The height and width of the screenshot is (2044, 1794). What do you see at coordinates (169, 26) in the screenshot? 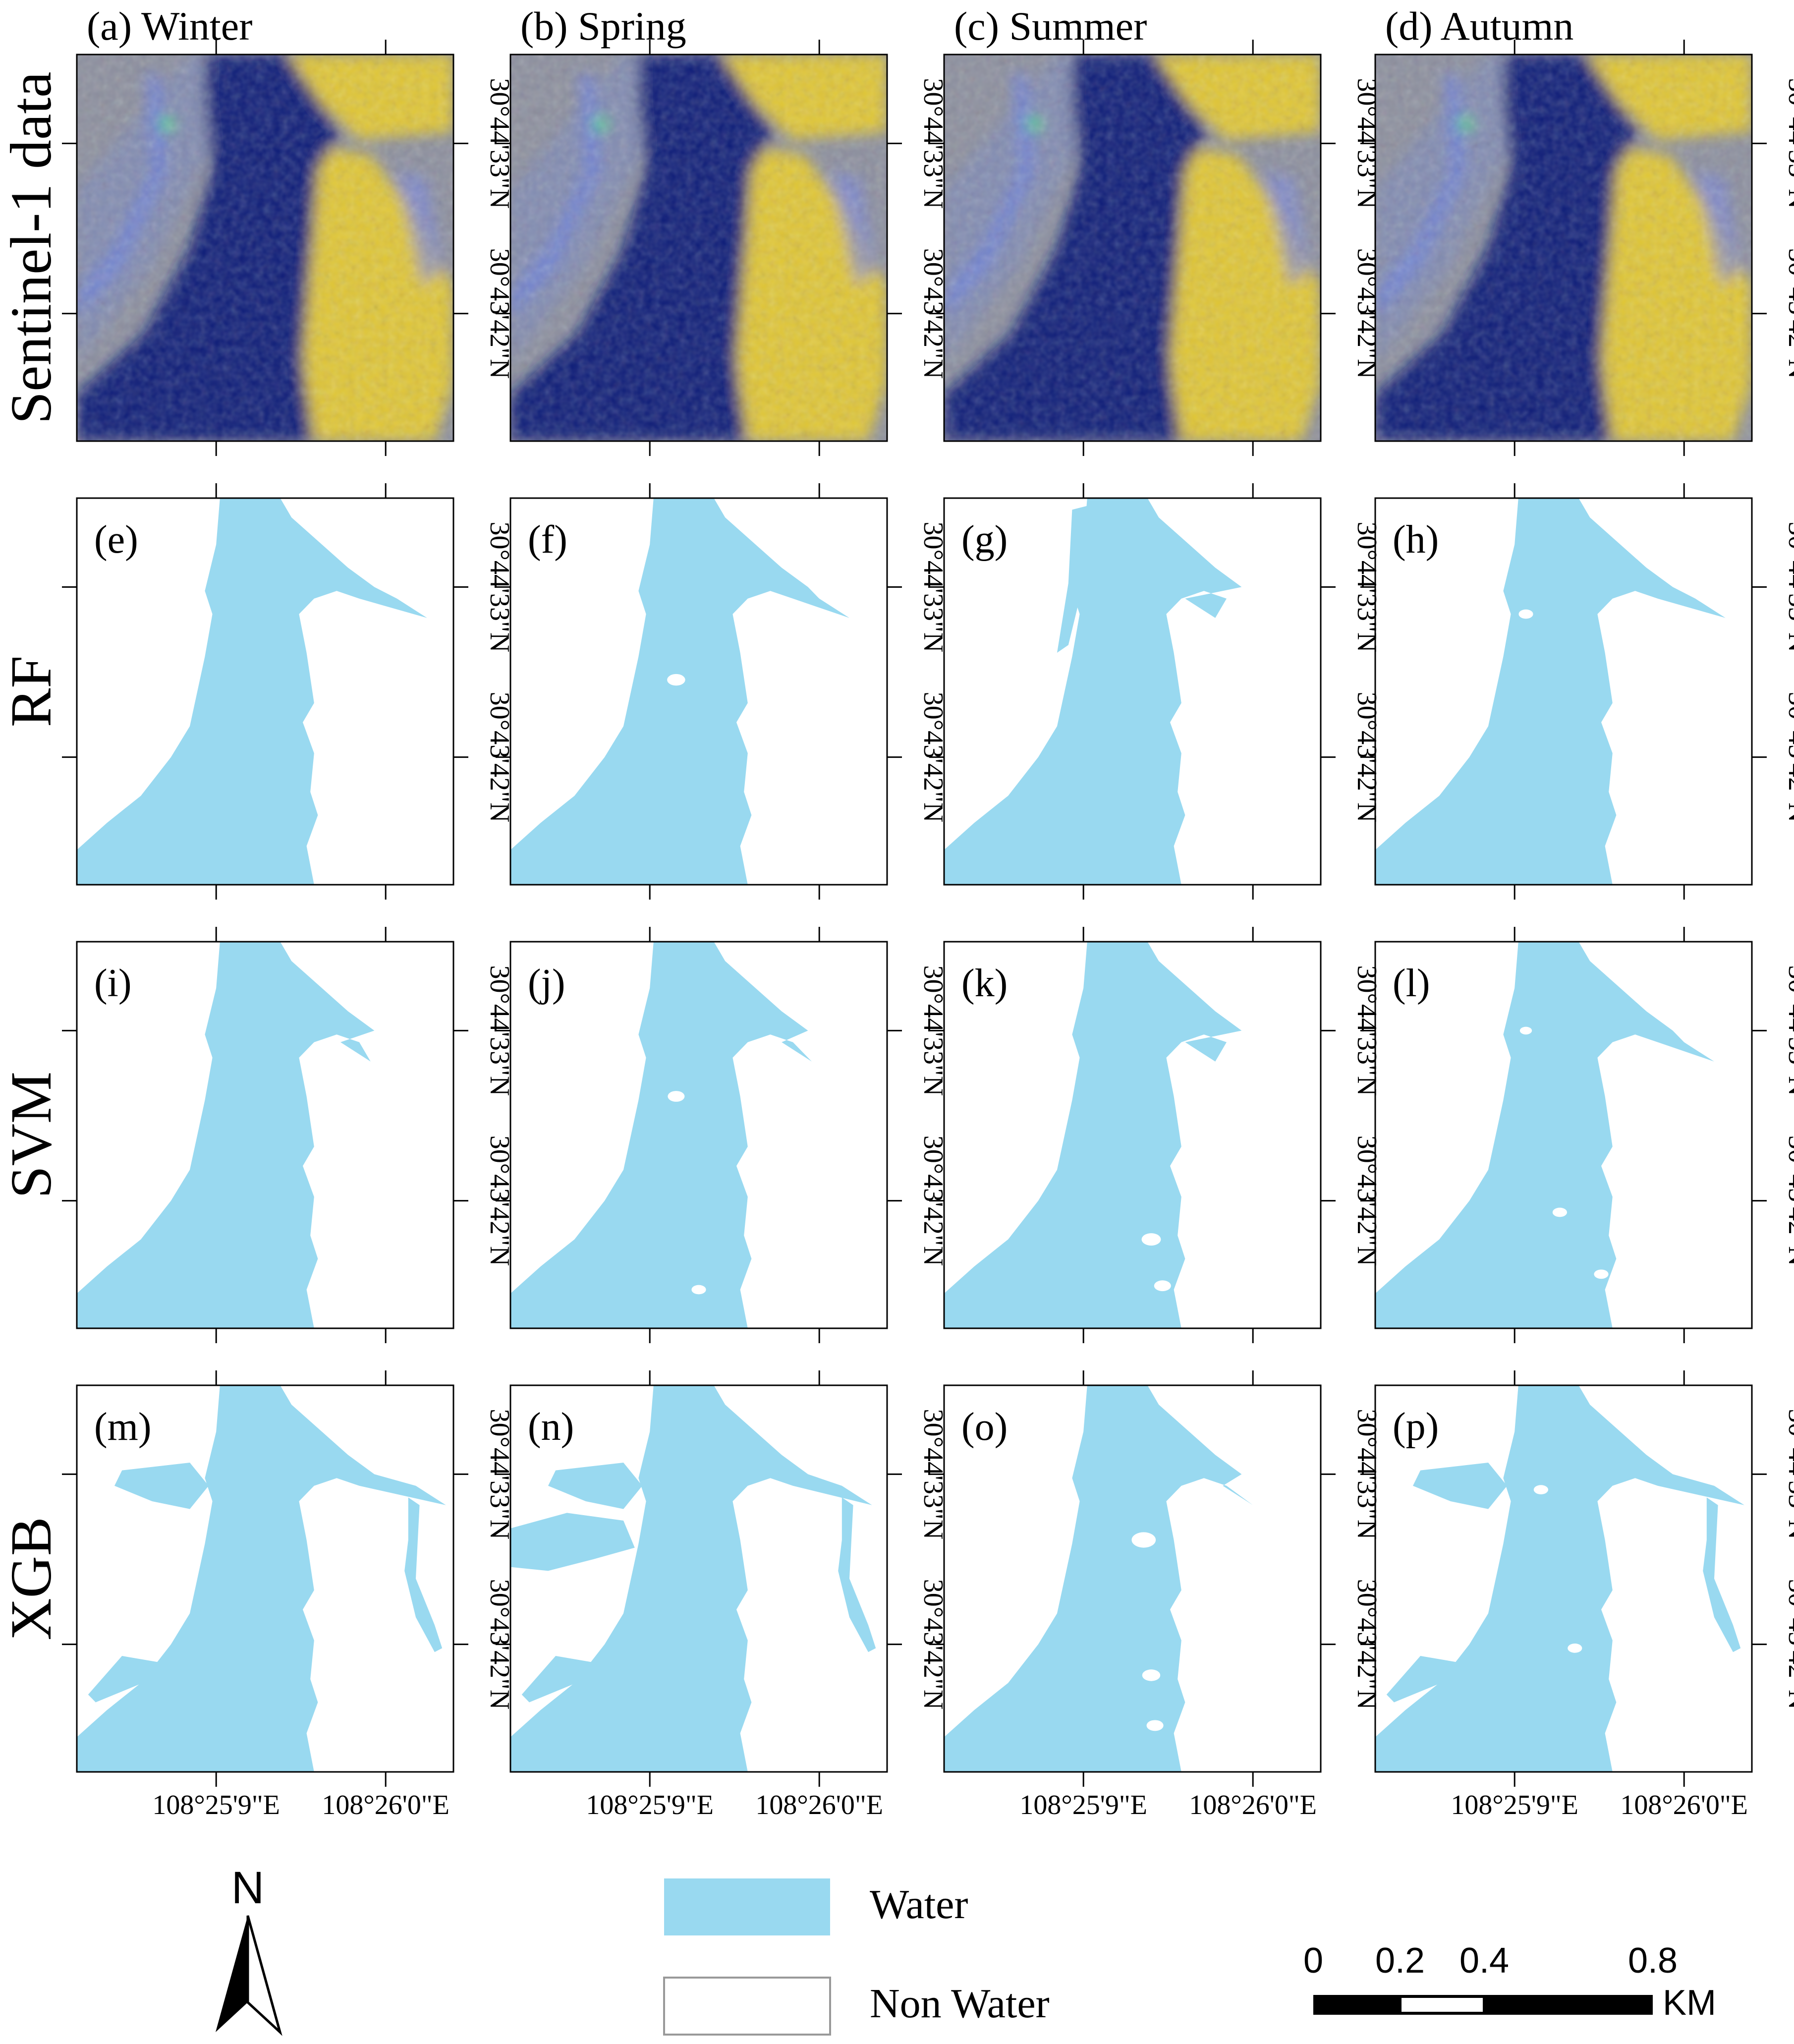
I see `column-title: (a) Winter` at bounding box center [169, 26].